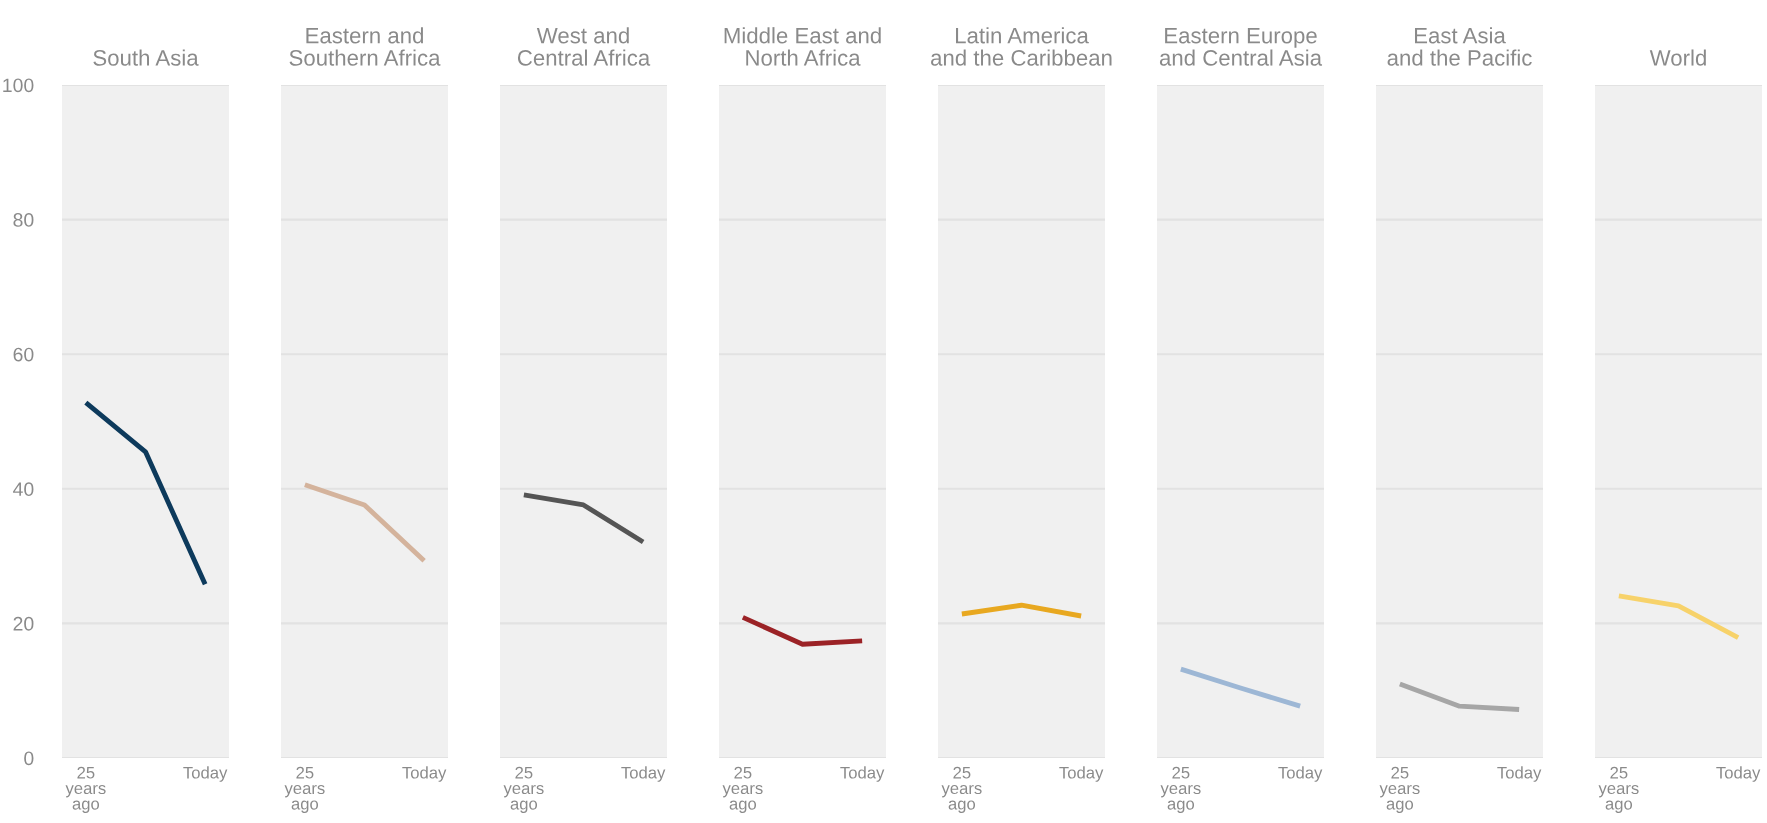 The width and height of the screenshot is (1767, 823). Describe the element at coordinates (29, 758) in the screenshot. I see `y-tick-label: 0` at that location.